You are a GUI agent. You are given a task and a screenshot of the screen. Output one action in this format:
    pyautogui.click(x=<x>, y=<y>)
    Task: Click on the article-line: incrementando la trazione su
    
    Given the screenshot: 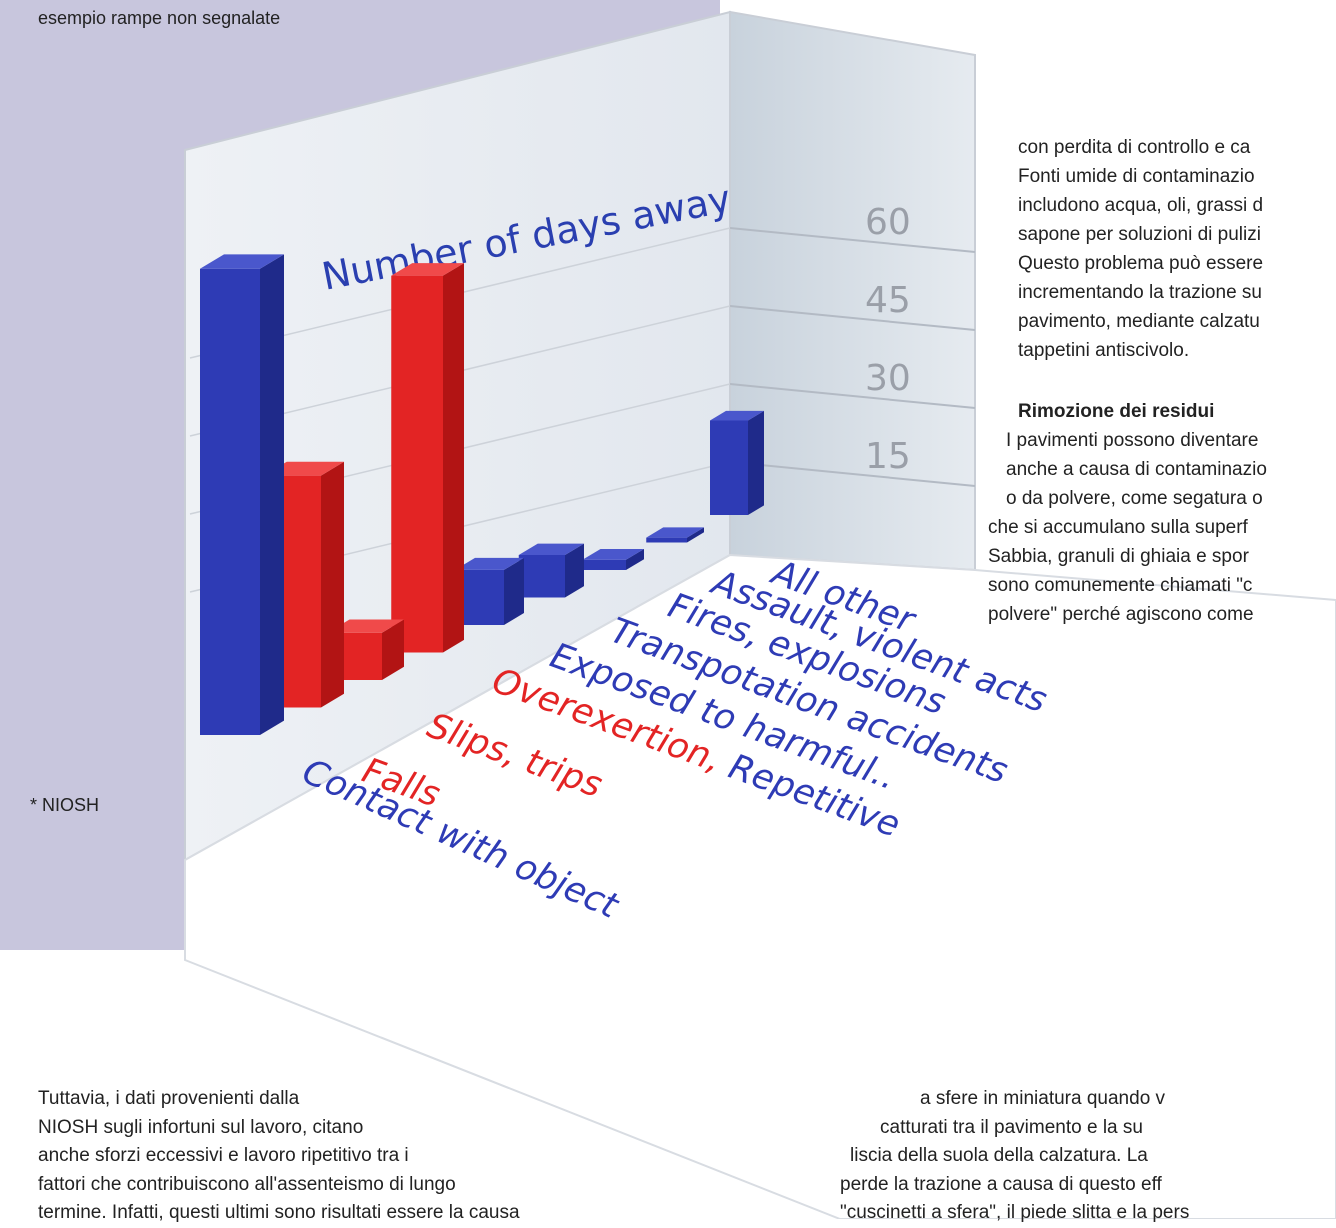 What is the action you would take?
    pyautogui.click(x=1140, y=292)
    